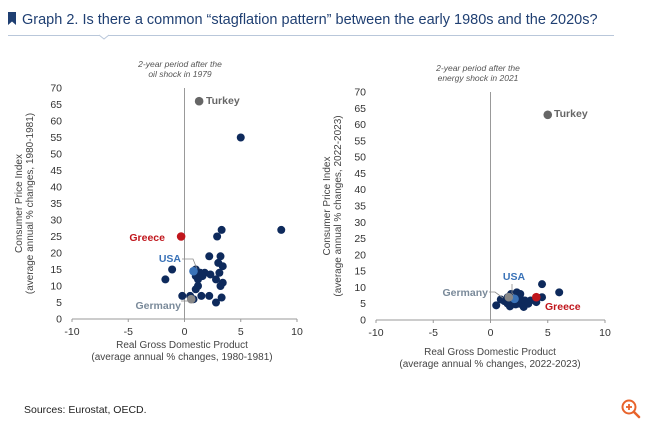 Image resolution: width=650 pixels, height=426 pixels. Describe the element at coordinates (193, 271) in the screenshot. I see `highlight-point-usa` at that location.